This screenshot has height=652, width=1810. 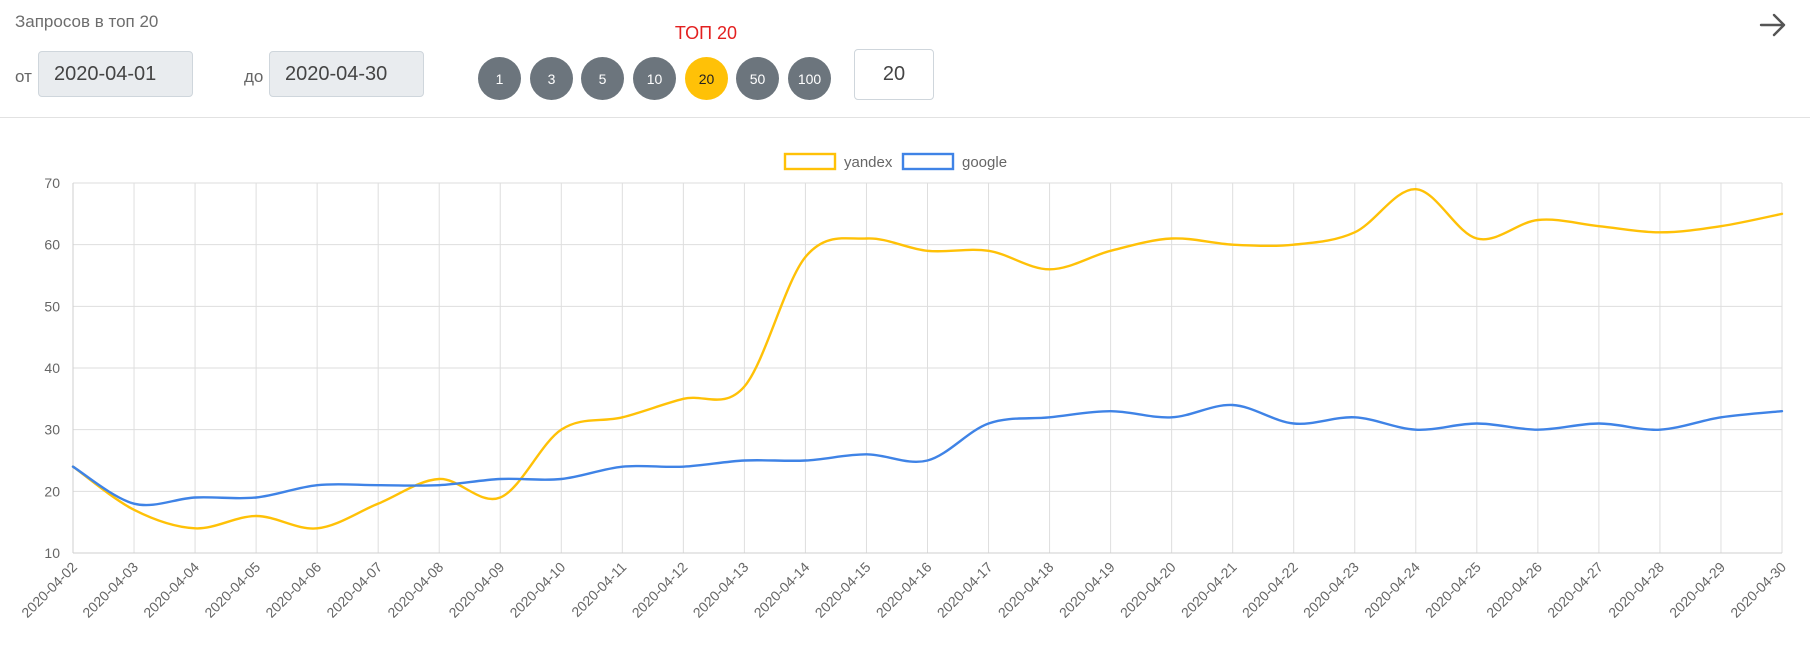 I want to click on legend-label-yandex: yandex, so click(x=868, y=162).